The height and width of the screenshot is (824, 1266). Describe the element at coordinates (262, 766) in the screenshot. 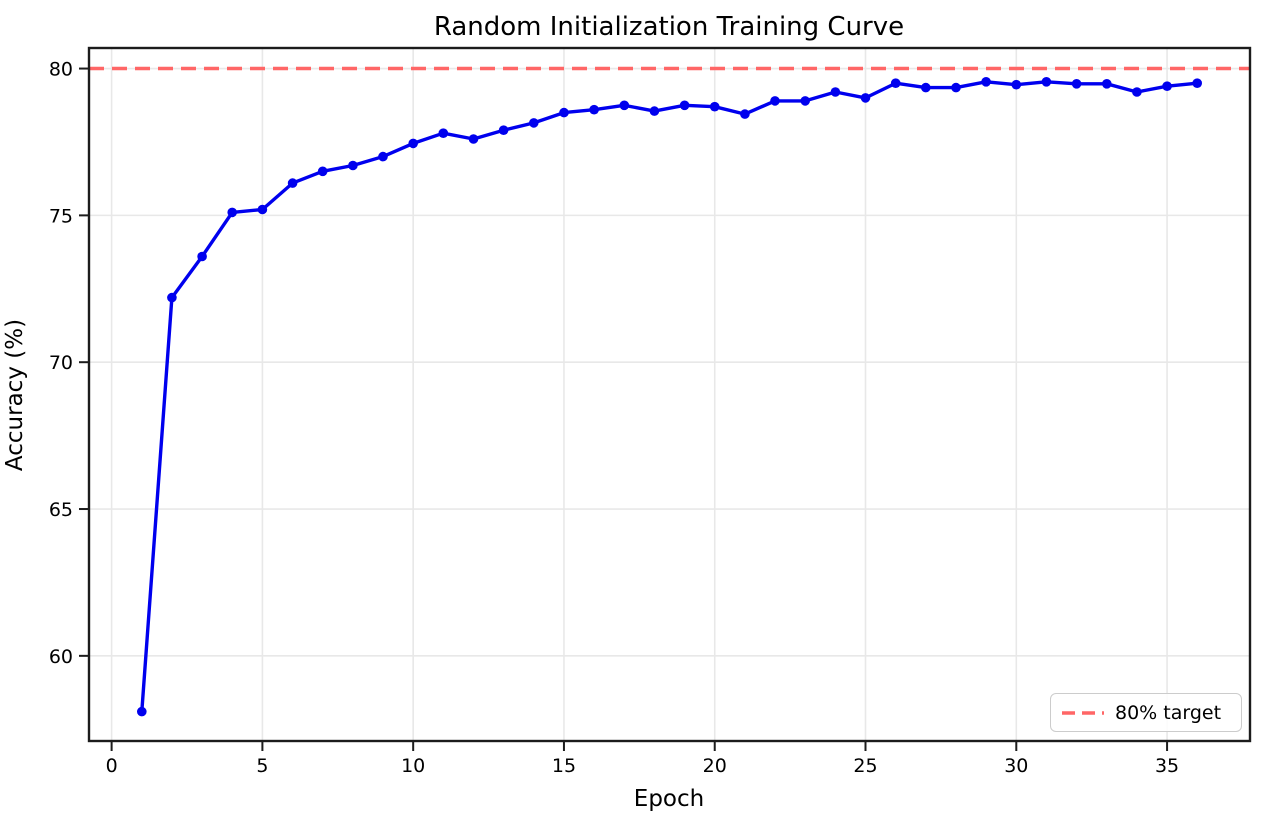

I see `x-tick-label: 5` at that location.